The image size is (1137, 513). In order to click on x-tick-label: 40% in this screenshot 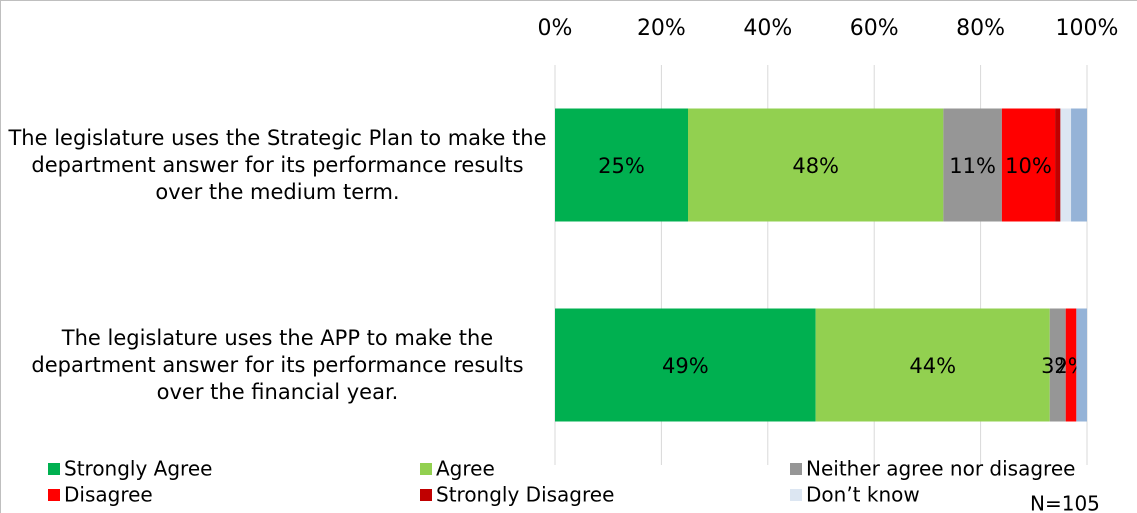, I will do `click(767, 28)`.